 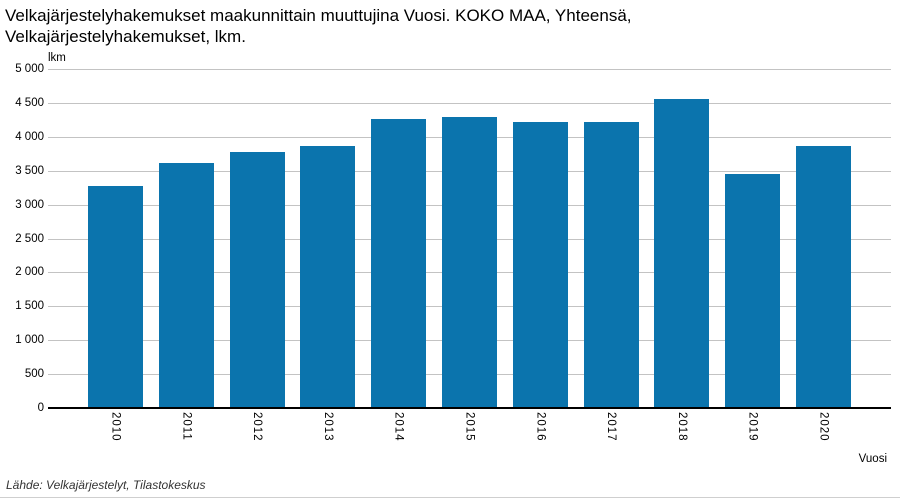 What do you see at coordinates (399, 263) in the screenshot?
I see `bar-2014` at bounding box center [399, 263].